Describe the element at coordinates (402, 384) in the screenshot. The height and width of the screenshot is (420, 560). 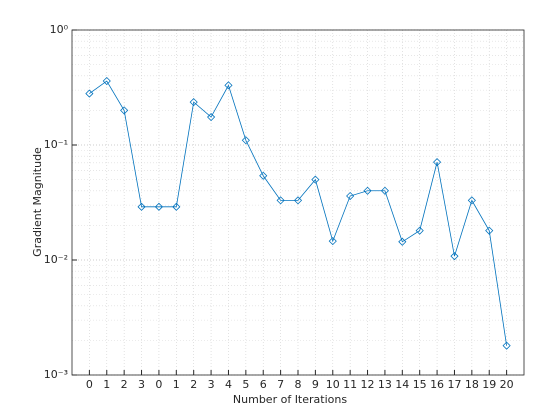
I see `x-tick-label: 14` at that location.